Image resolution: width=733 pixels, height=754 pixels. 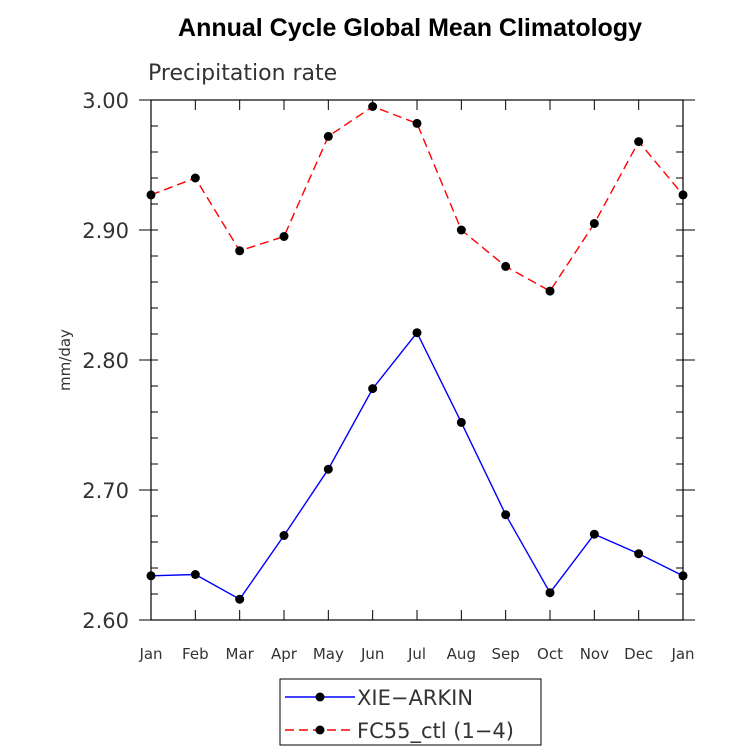 I want to click on x-tick-label: Dec, so click(x=638, y=654).